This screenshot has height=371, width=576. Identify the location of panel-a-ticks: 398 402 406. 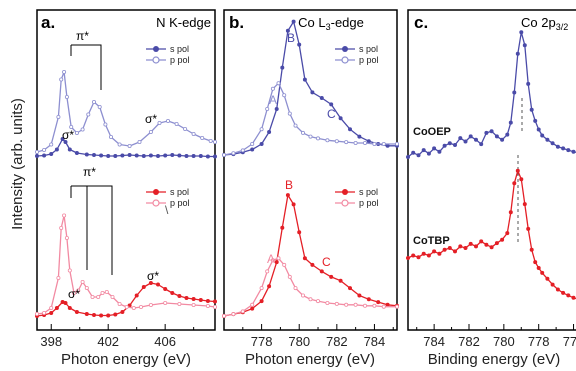
(117, 336).